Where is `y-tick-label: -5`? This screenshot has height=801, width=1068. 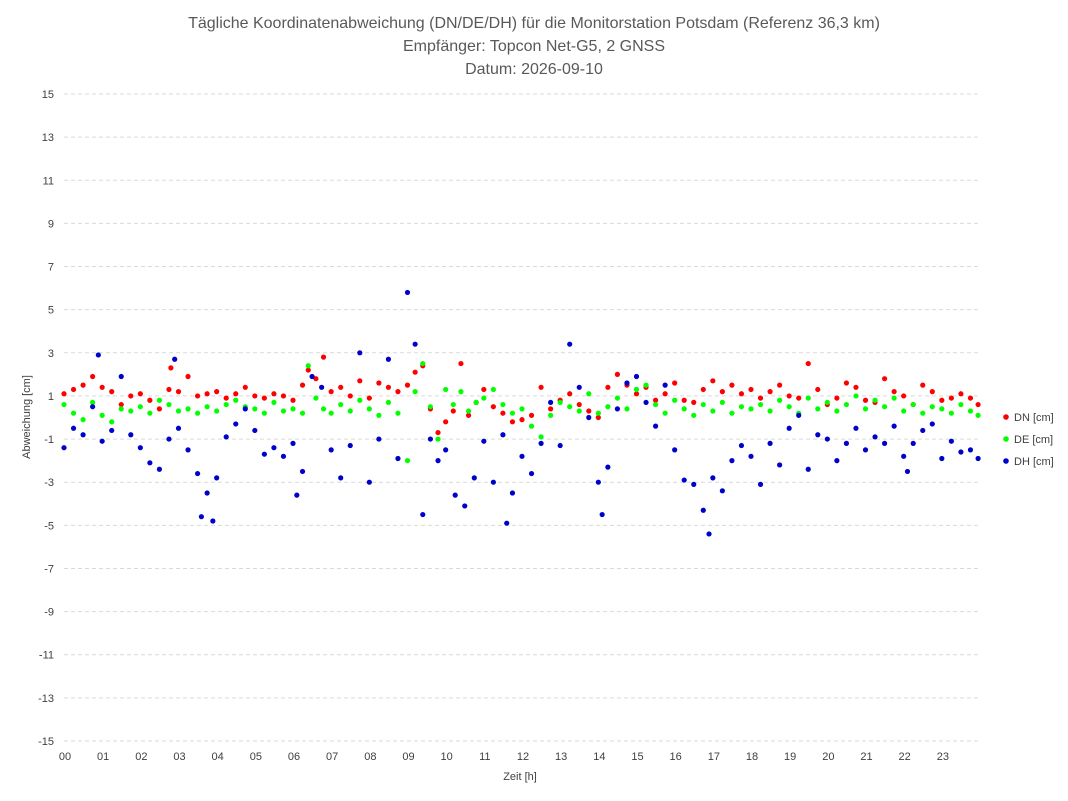 y-tick-label: -5 is located at coordinates (49, 526).